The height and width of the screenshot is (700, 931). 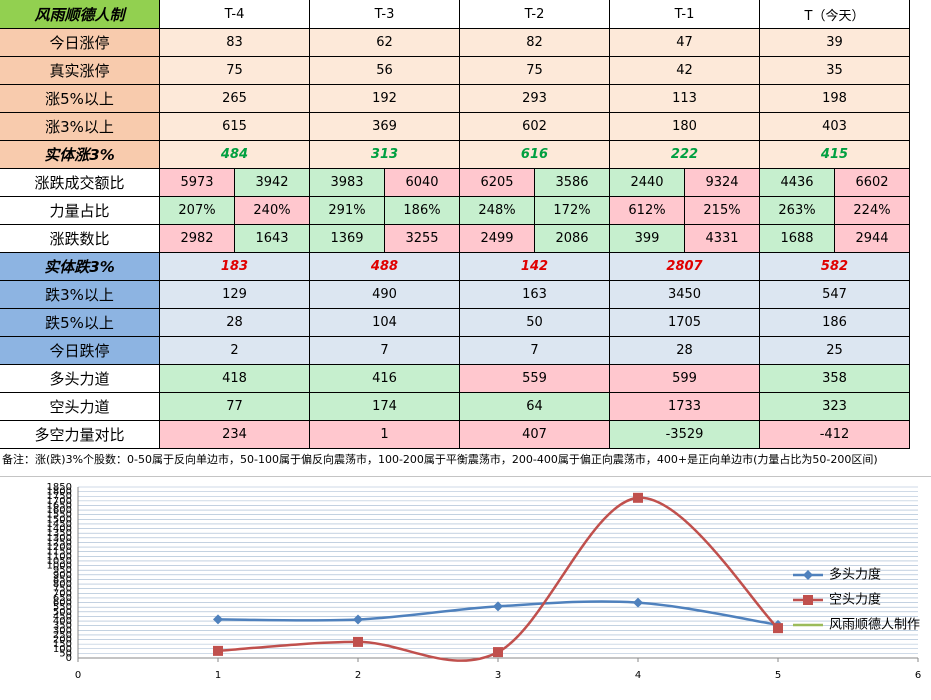 I want to click on y-tick-label: 1800, so click(x=59, y=492).